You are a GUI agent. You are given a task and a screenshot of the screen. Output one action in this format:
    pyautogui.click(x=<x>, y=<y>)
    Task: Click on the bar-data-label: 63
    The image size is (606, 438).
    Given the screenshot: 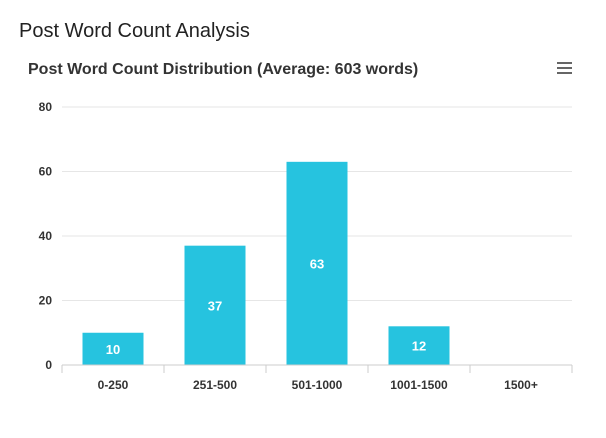 What is the action you would take?
    pyautogui.click(x=317, y=263)
    